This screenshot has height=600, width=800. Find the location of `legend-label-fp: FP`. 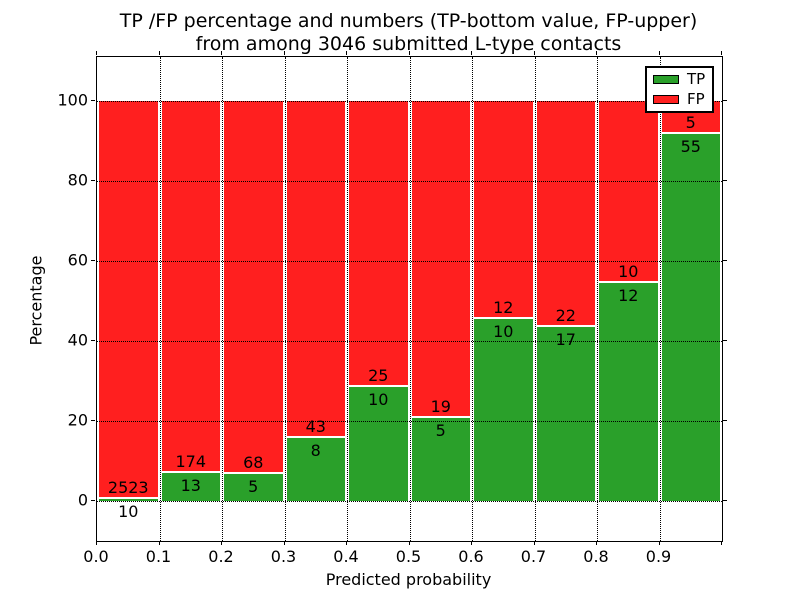

legend-label-fp: FP is located at coordinates (696, 98).